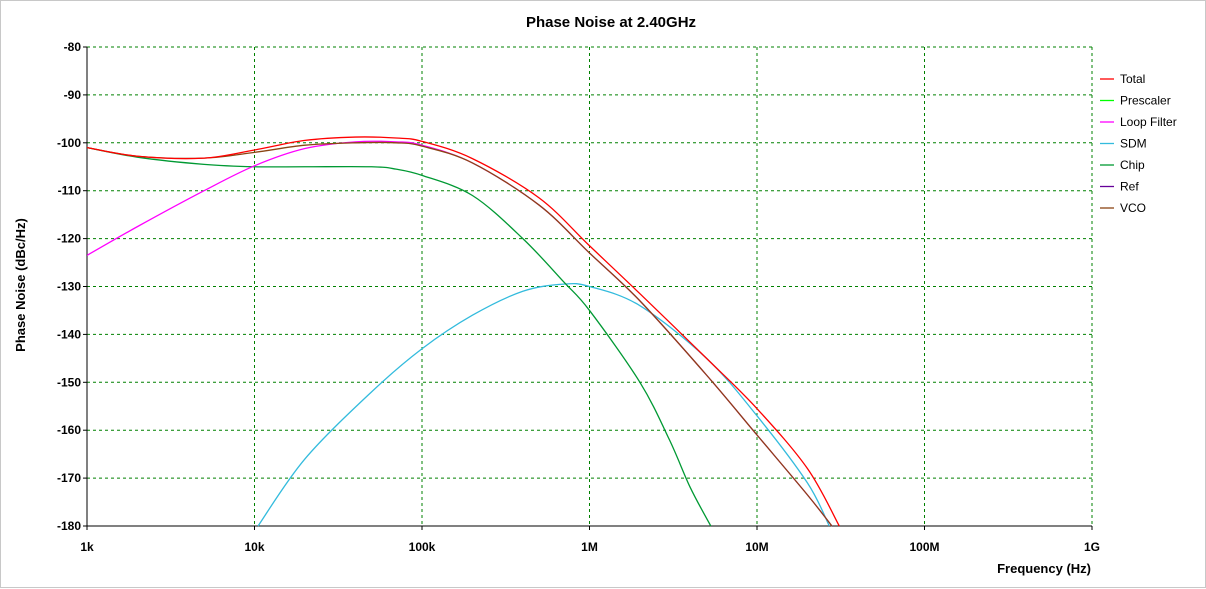 The image size is (1206, 589). I want to click on legend-label-chip: Chip, so click(1132, 165).